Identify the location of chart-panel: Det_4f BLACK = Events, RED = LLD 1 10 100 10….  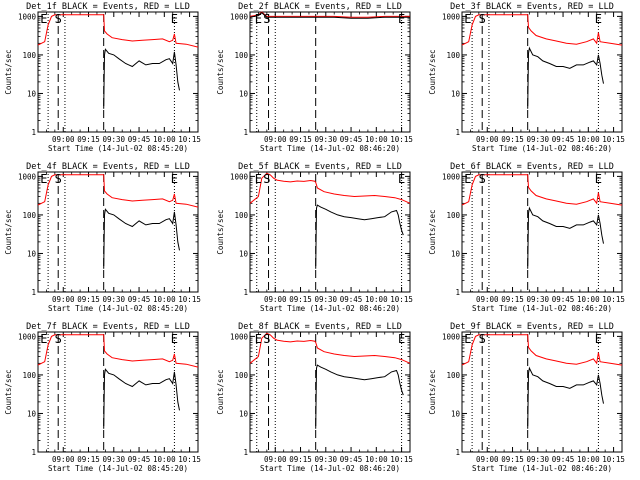
(102, 237).